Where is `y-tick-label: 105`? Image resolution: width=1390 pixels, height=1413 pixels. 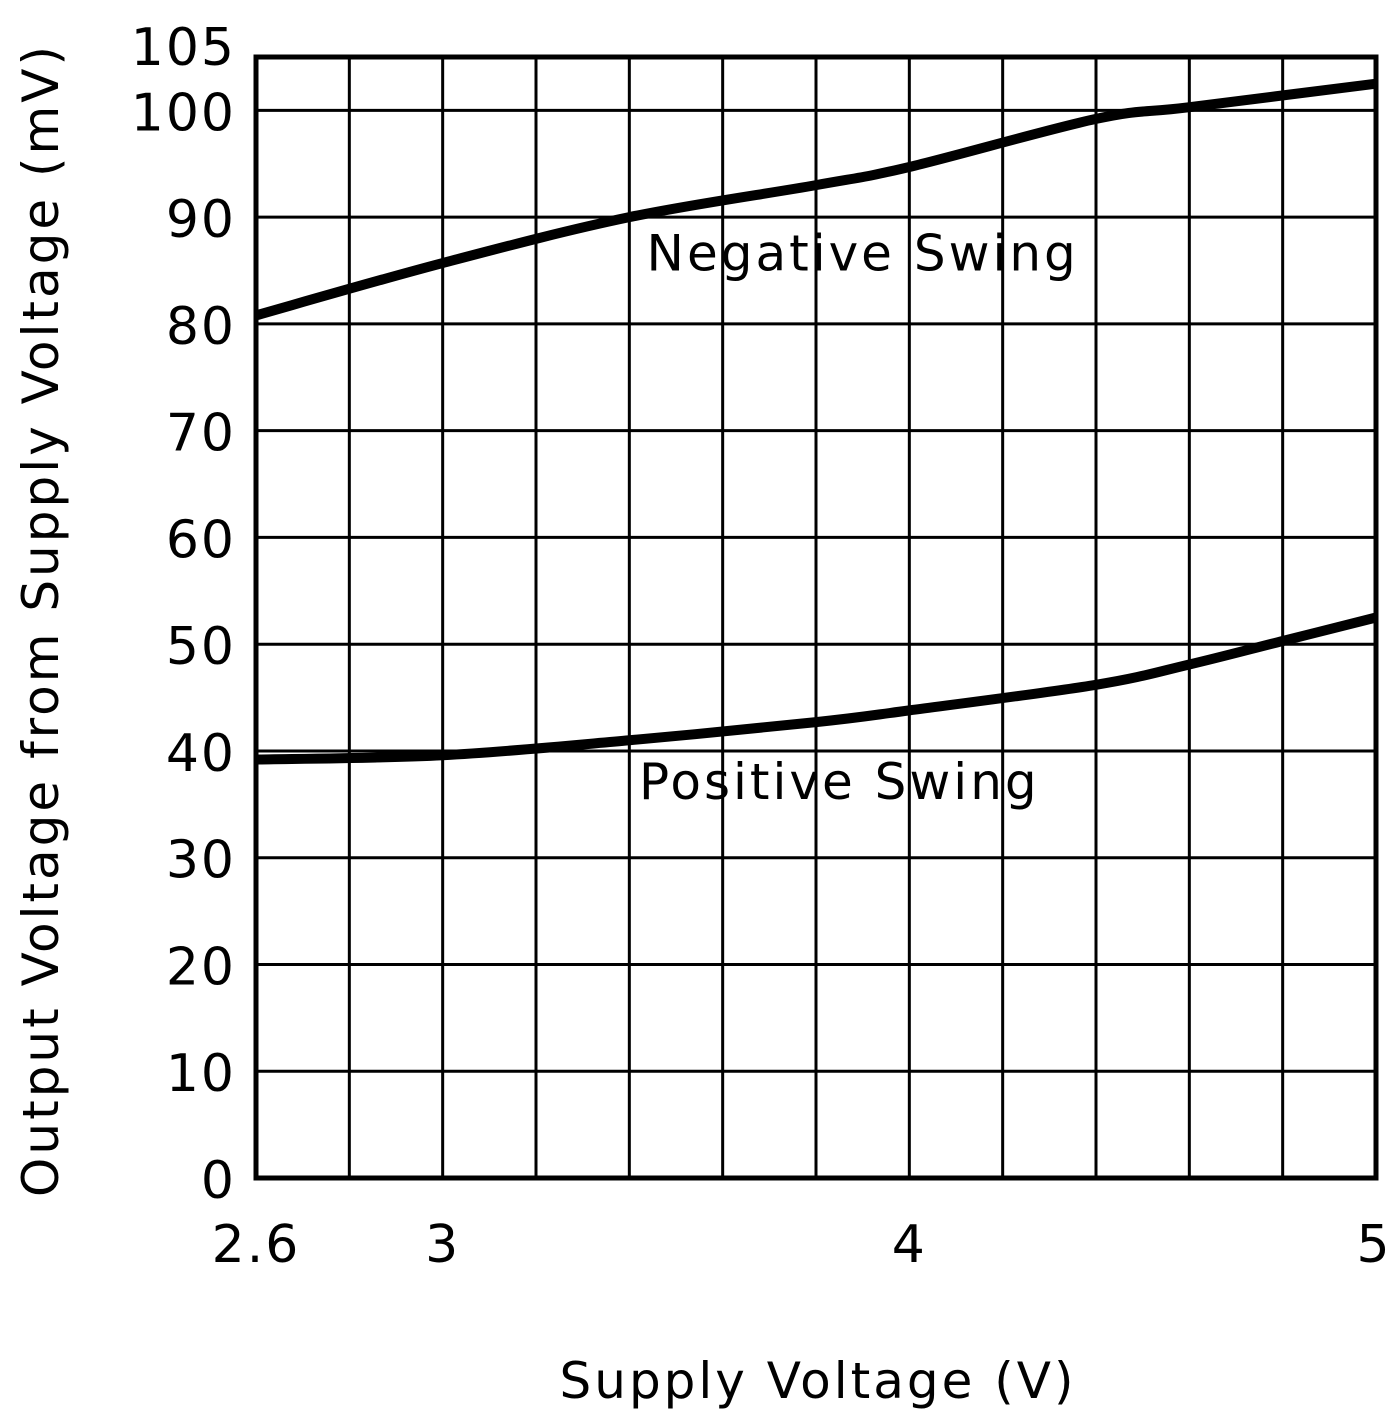
y-tick-label: 105 is located at coordinates (183, 48).